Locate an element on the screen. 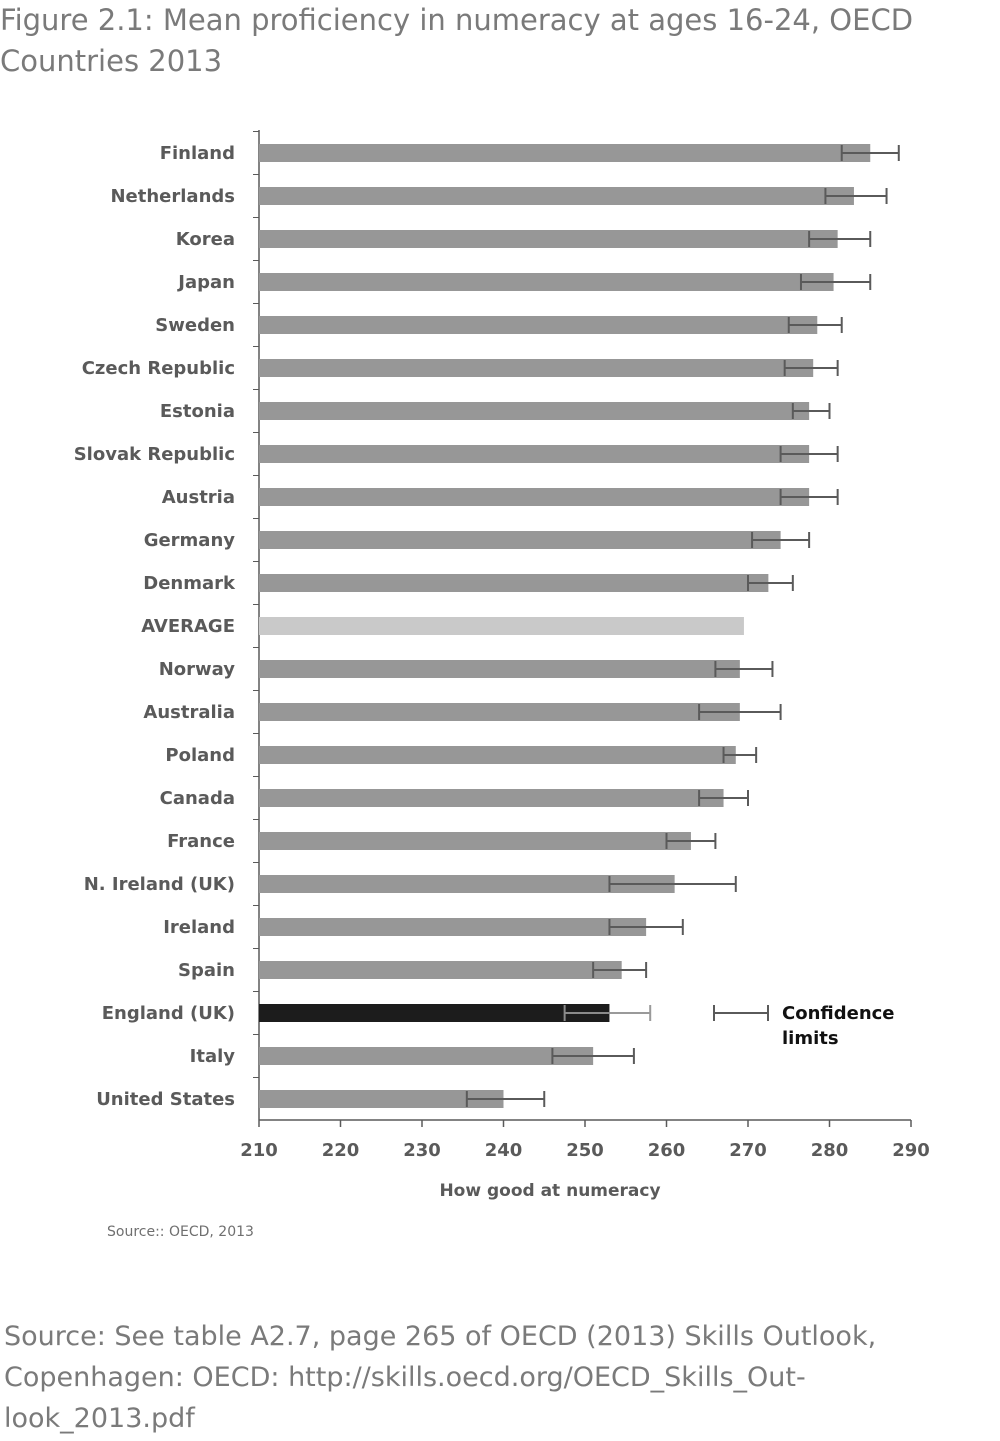  x-tick-label-290: 290 is located at coordinates (911, 1150).